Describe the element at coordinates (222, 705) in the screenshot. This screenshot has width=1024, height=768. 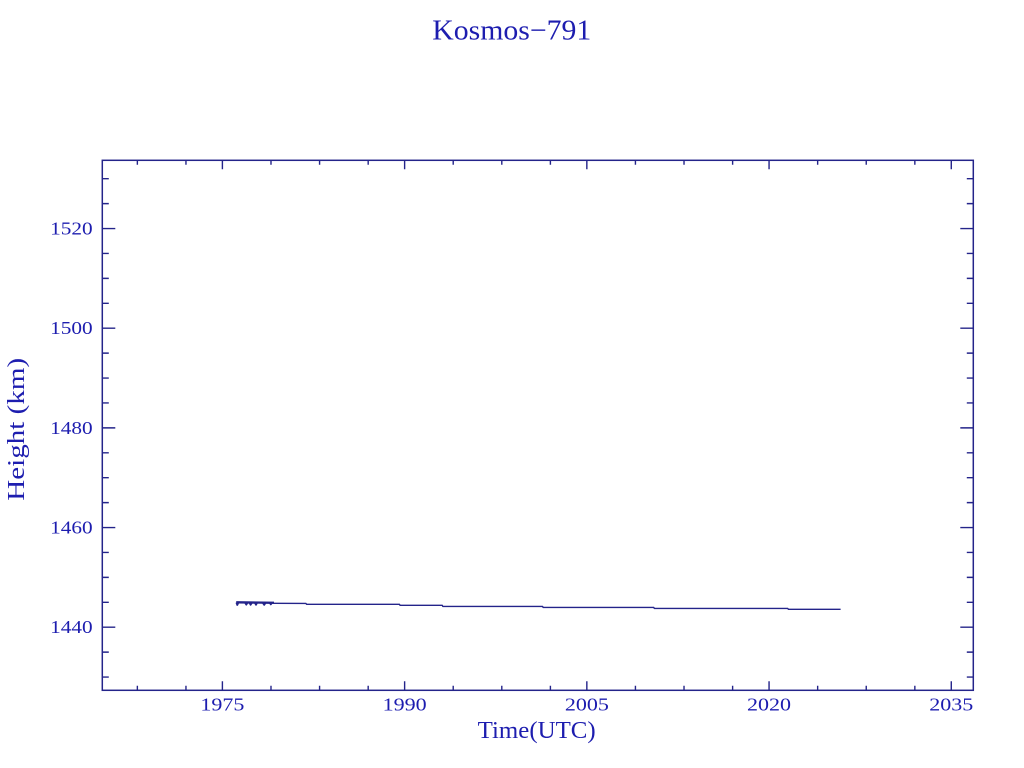
I see `svg-text: 1975` at that location.